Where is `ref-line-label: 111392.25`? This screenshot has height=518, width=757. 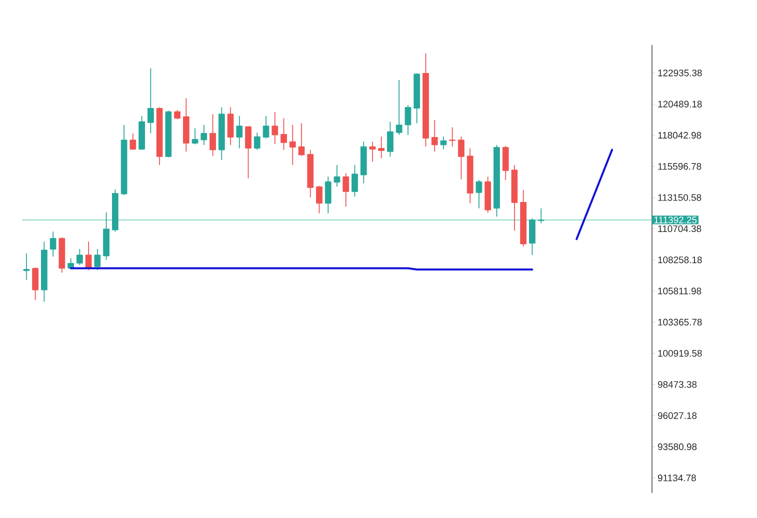
ref-line-label: 111392.25 is located at coordinates (675, 220).